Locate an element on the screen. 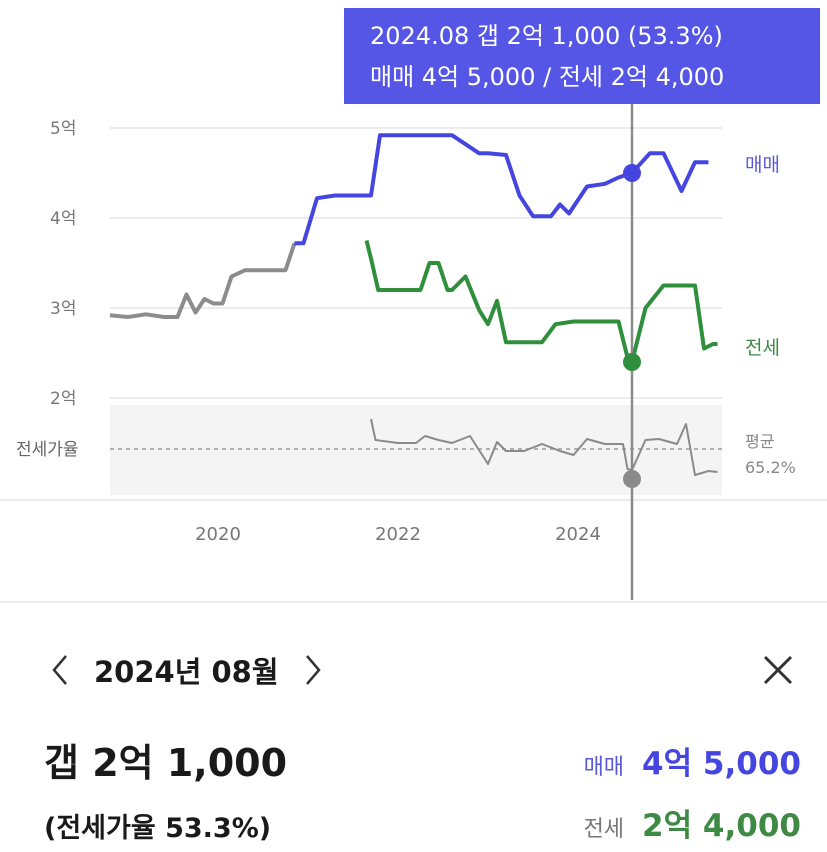 The height and width of the screenshot is (852, 827). y-tick-label: 3억 is located at coordinates (63, 309).